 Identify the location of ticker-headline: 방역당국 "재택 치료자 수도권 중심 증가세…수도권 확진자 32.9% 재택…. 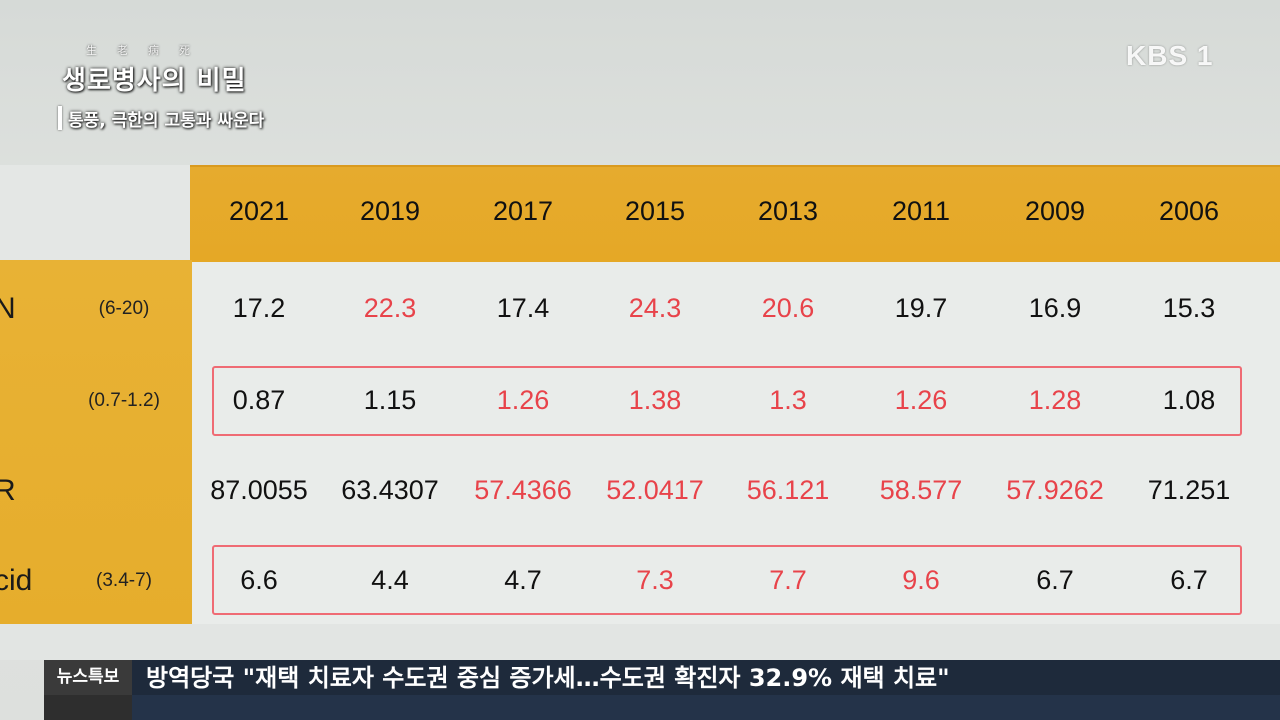
(548, 678).